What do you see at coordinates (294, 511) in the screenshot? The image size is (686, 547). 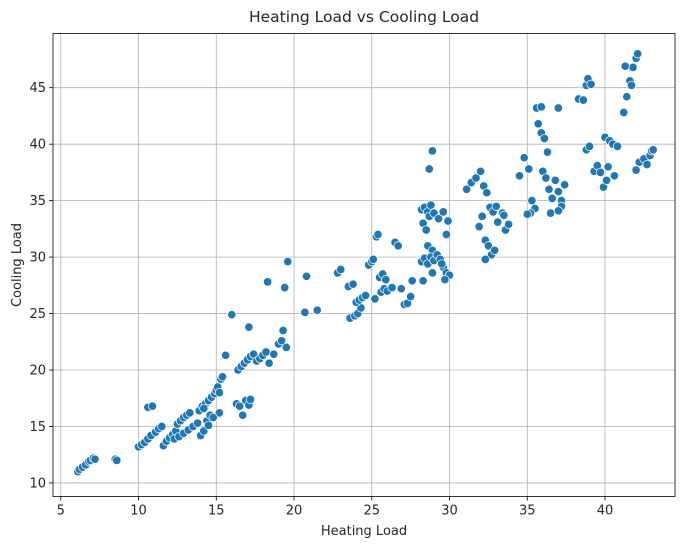 I see `x-tick-label: 20` at bounding box center [294, 511].